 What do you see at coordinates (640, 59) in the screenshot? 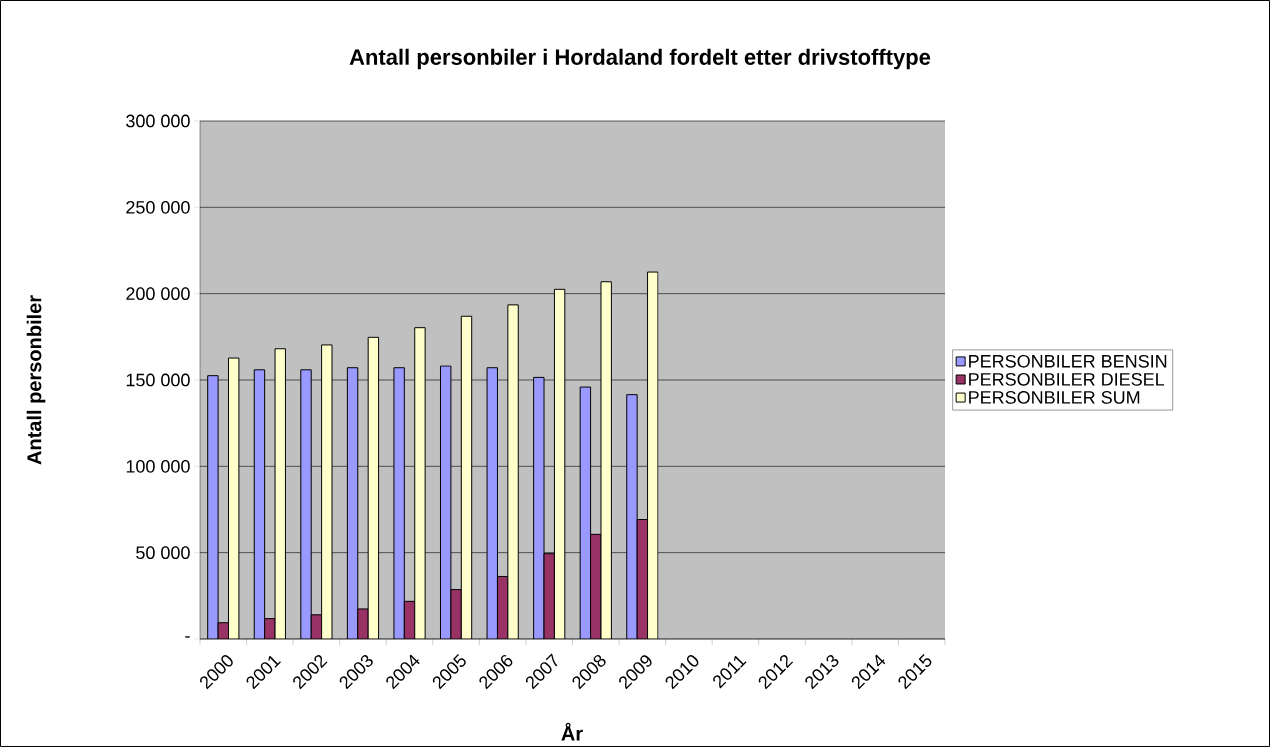
I see `chart-title: Antall personbiler i Hordaland fordelt etter drivstofftype` at bounding box center [640, 59].